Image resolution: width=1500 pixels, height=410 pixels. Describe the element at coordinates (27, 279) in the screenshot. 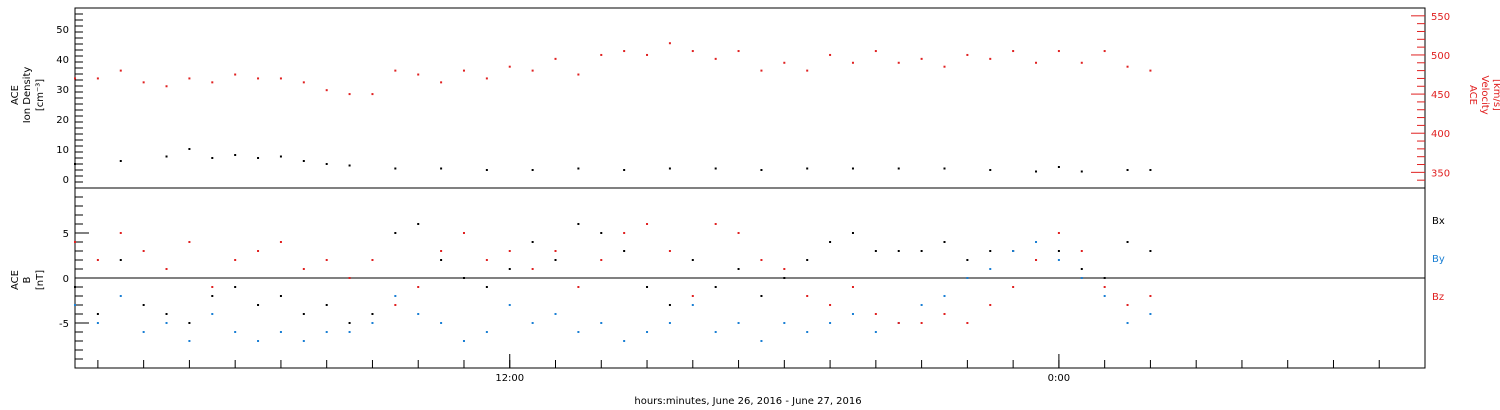

I see `b-ylabel-line2: B` at that location.